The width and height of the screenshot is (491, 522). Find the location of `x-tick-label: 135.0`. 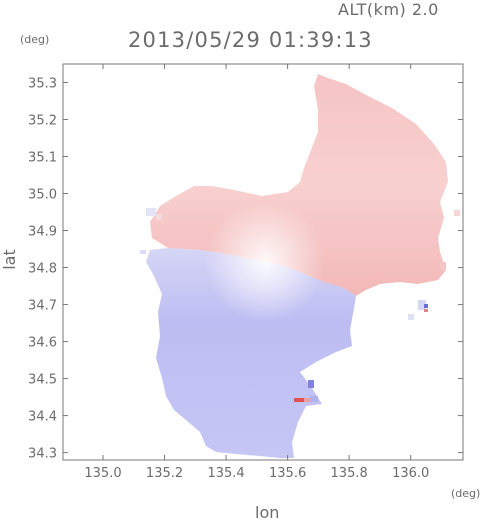

x-tick-label: 135.0 is located at coordinates (102, 473).